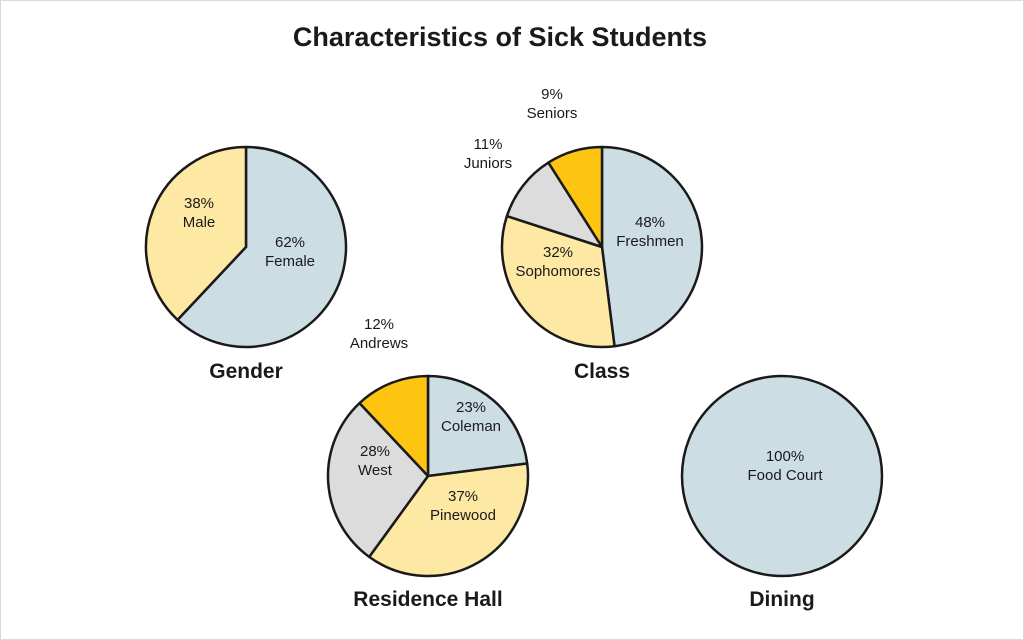 The height and width of the screenshot is (640, 1024). I want to click on slice-west, so click(378, 480).